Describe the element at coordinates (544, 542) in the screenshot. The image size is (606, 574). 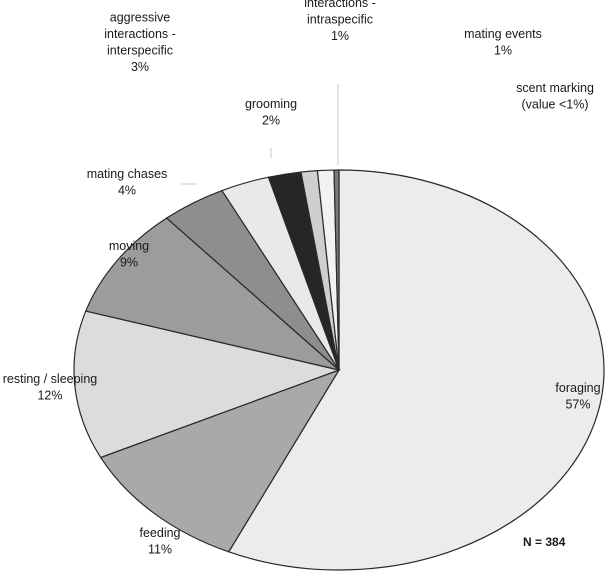
I see `sample-size-annotation: N = 384` at that location.